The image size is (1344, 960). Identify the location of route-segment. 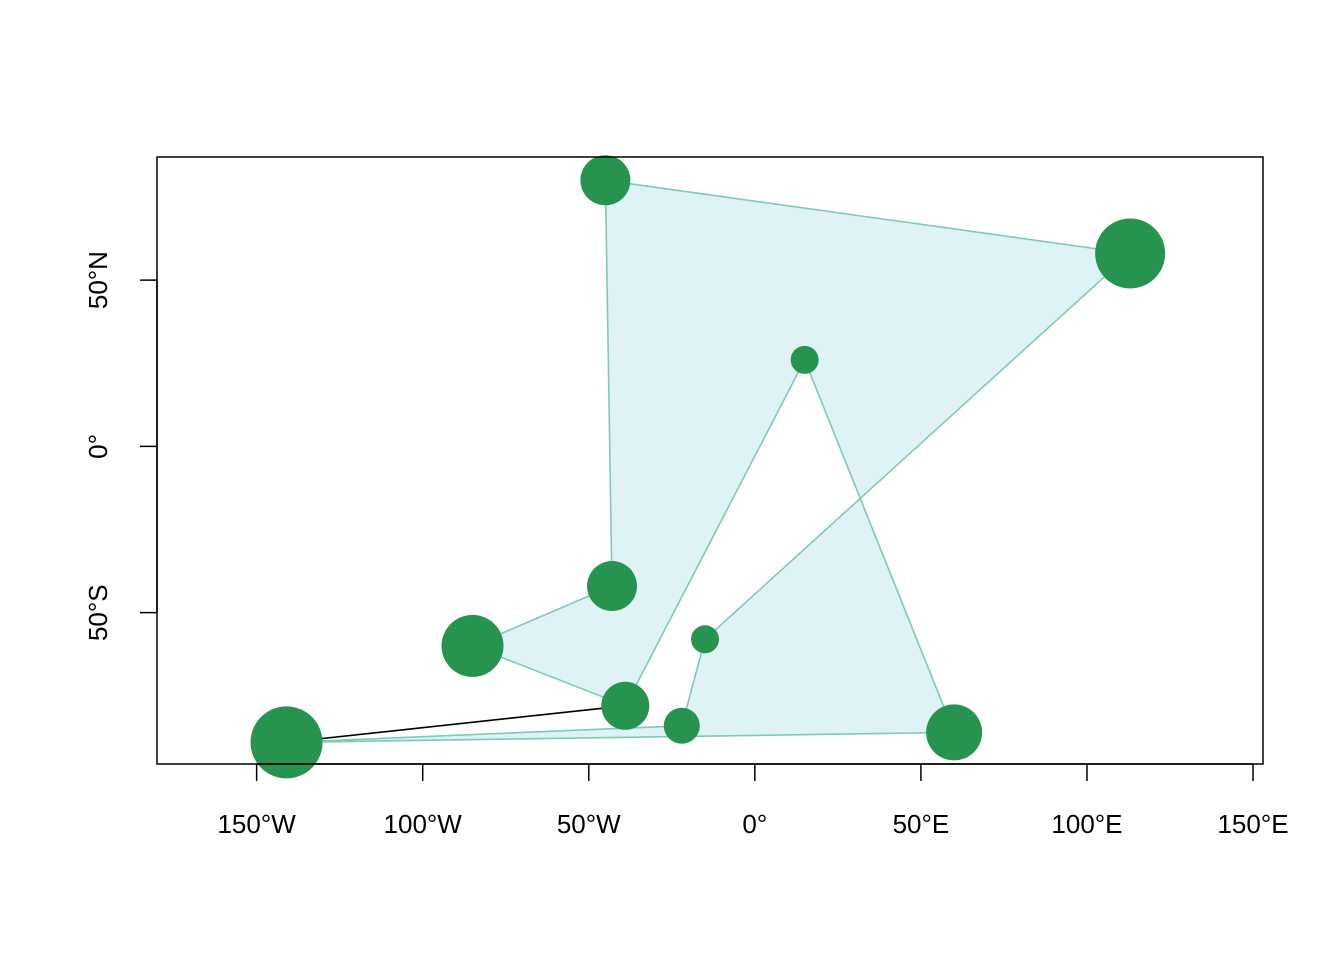
(456, 724).